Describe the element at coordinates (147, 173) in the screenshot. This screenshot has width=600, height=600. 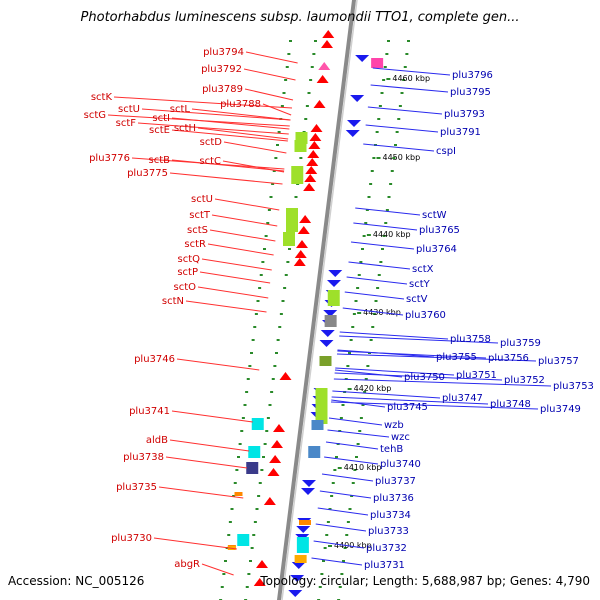
I see `gene-label-left: plu3775` at that location.